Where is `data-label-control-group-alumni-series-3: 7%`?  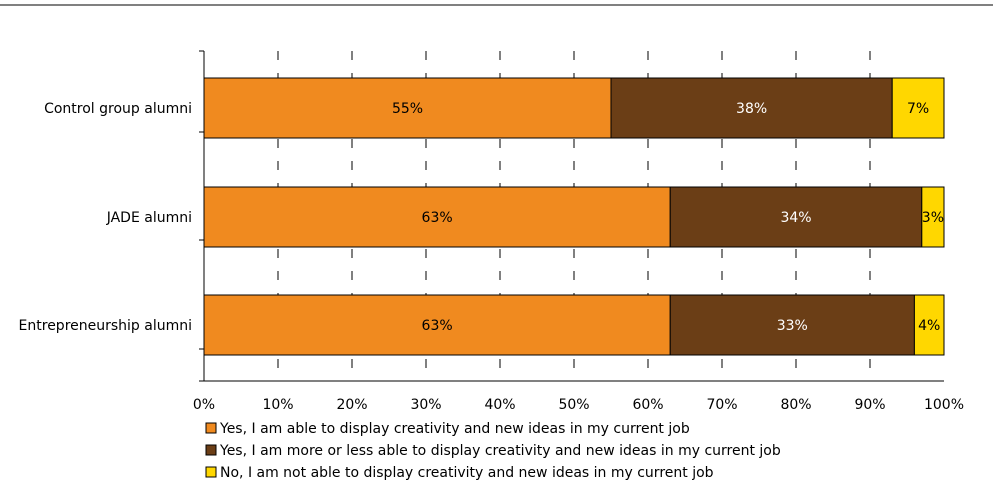
data-label-control-group-alumni-series-3: 7% is located at coordinates (918, 109).